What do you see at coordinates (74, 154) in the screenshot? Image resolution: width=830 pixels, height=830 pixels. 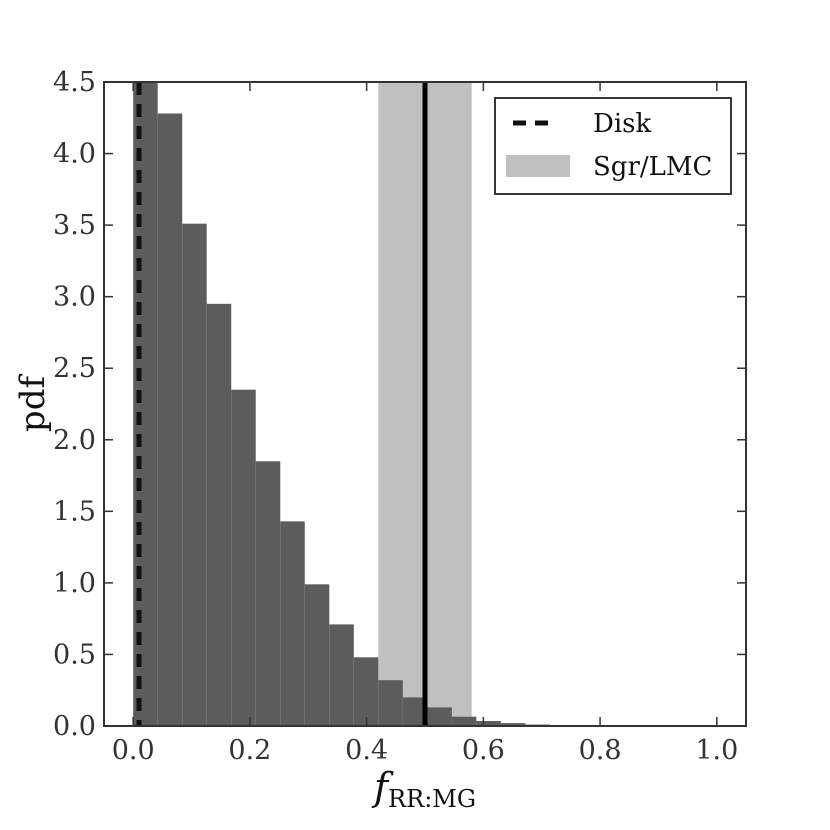 I see `y-tick-label: 4.0` at bounding box center [74, 154].